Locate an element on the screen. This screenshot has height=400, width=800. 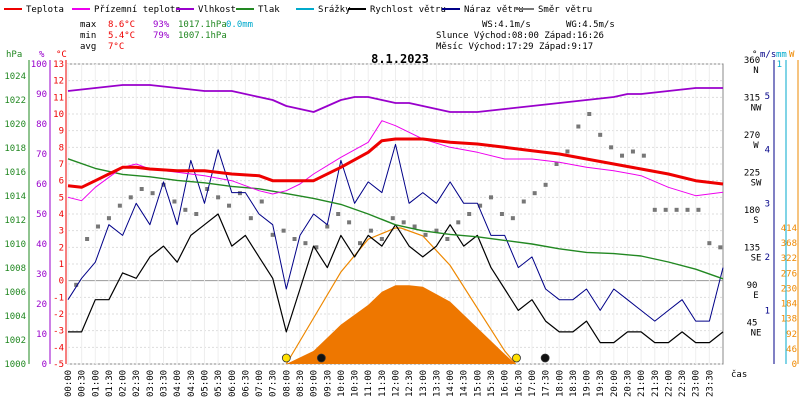
time-tick-6: 03:00 is located at coordinates (151, 383).